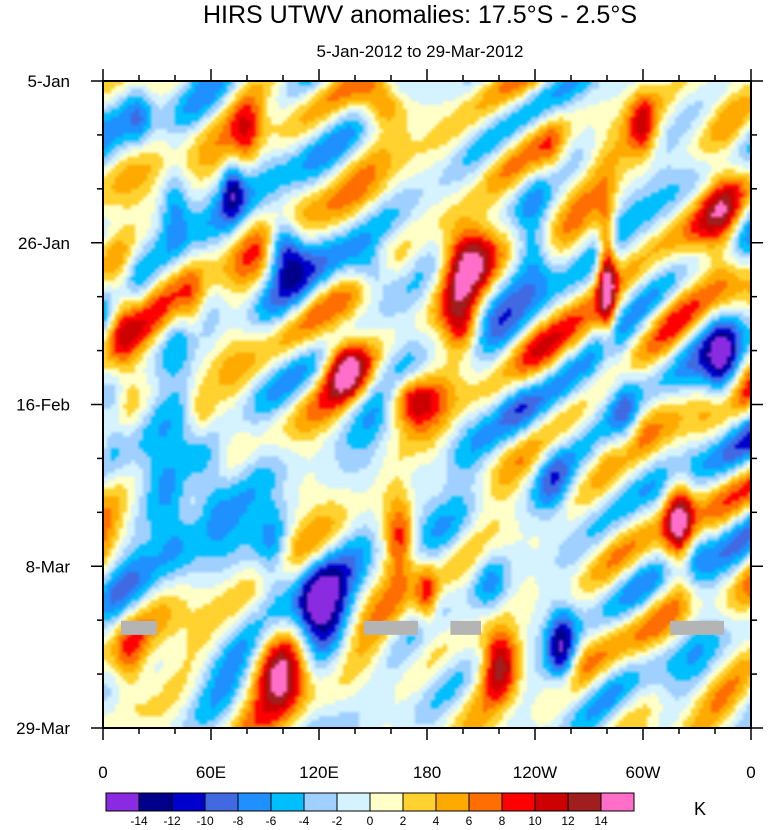 The width and height of the screenshot is (770, 830). Describe the element at coordinates (535, 821) in the screenshot. I see `colorbar-label-12: 10` at that location.